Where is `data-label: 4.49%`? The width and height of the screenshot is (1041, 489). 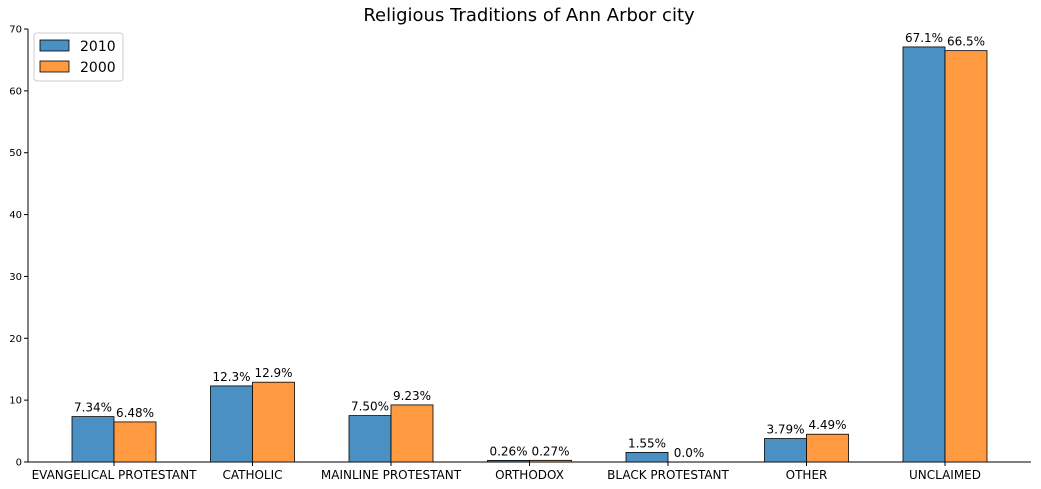
data-label: 4.49% is located at coordinates (827, 425).